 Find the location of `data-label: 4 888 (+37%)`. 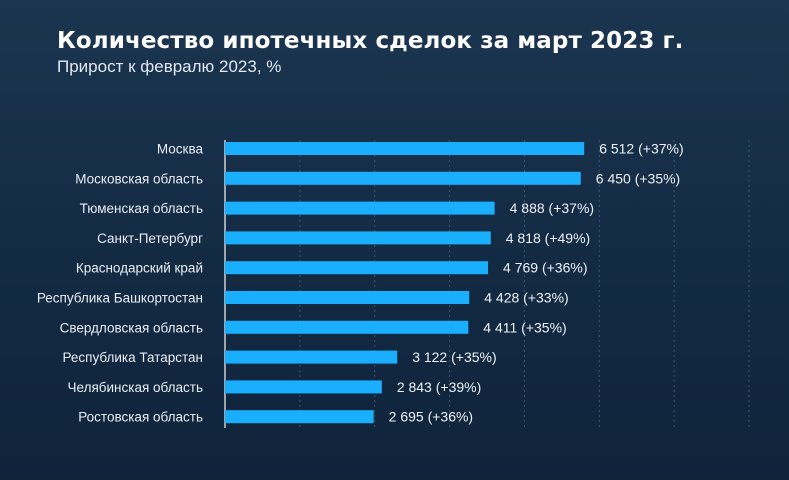

data-label: 4 888 (+37%) is located at coordinates (552, 208).